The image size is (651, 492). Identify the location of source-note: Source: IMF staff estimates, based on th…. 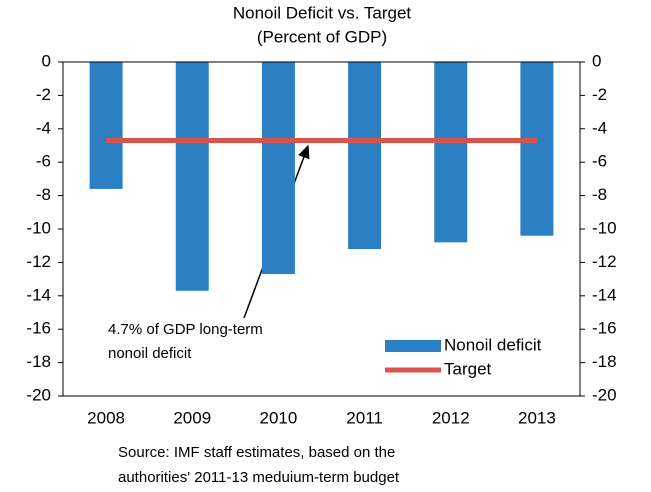
(256, 452).